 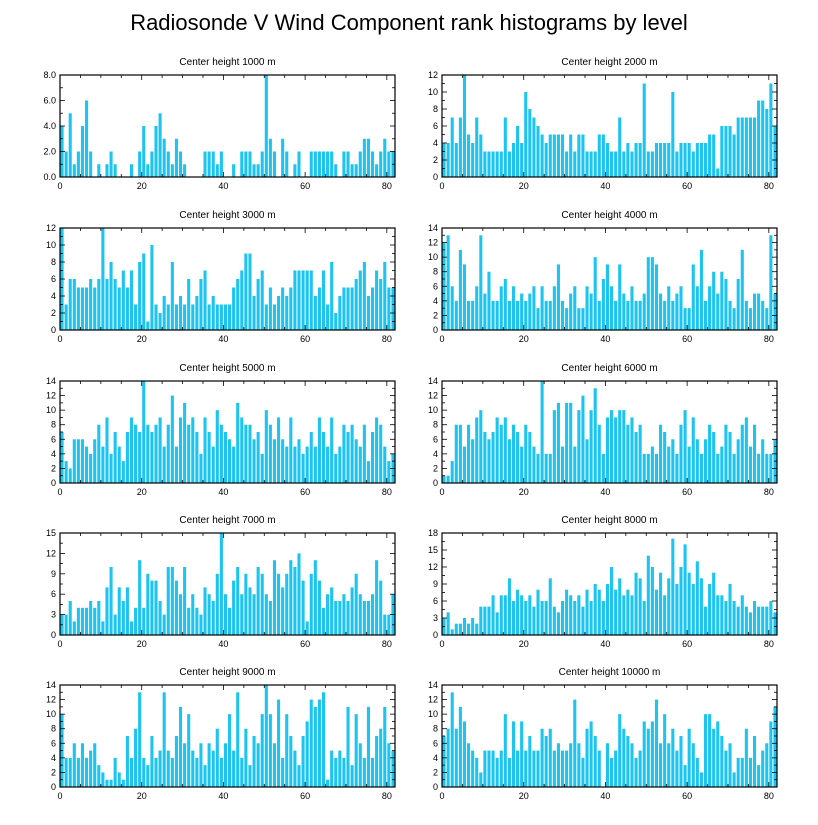 What do you see at coordinates (221, 283) in the screenshot?
I see `histogram-svg: 0 20 40 60 80 0 2 4 6 8 10 12` at bounding box center [221, 283].